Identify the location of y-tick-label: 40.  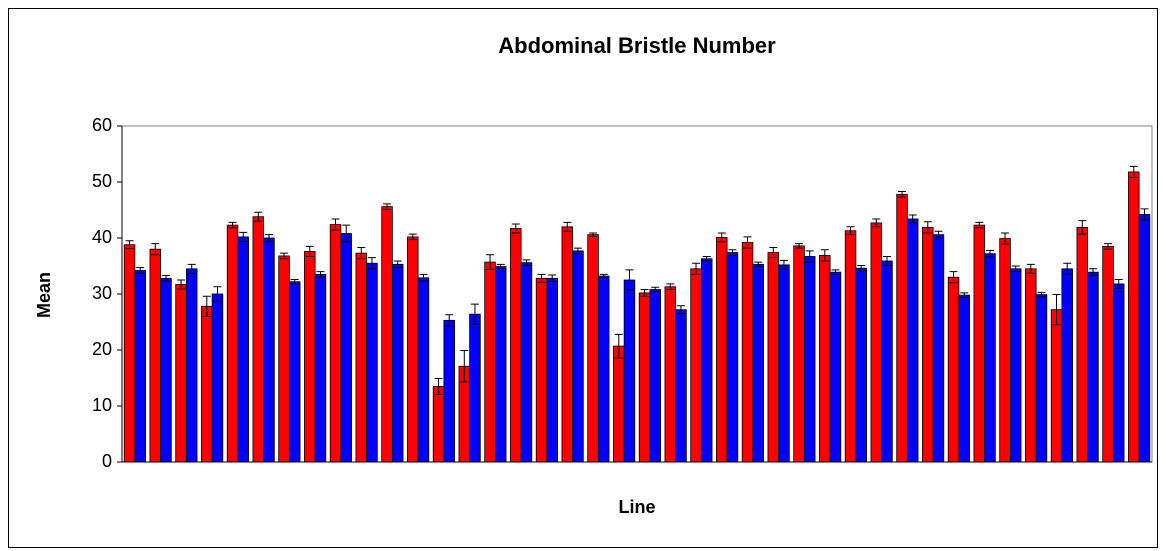
(102, 237).